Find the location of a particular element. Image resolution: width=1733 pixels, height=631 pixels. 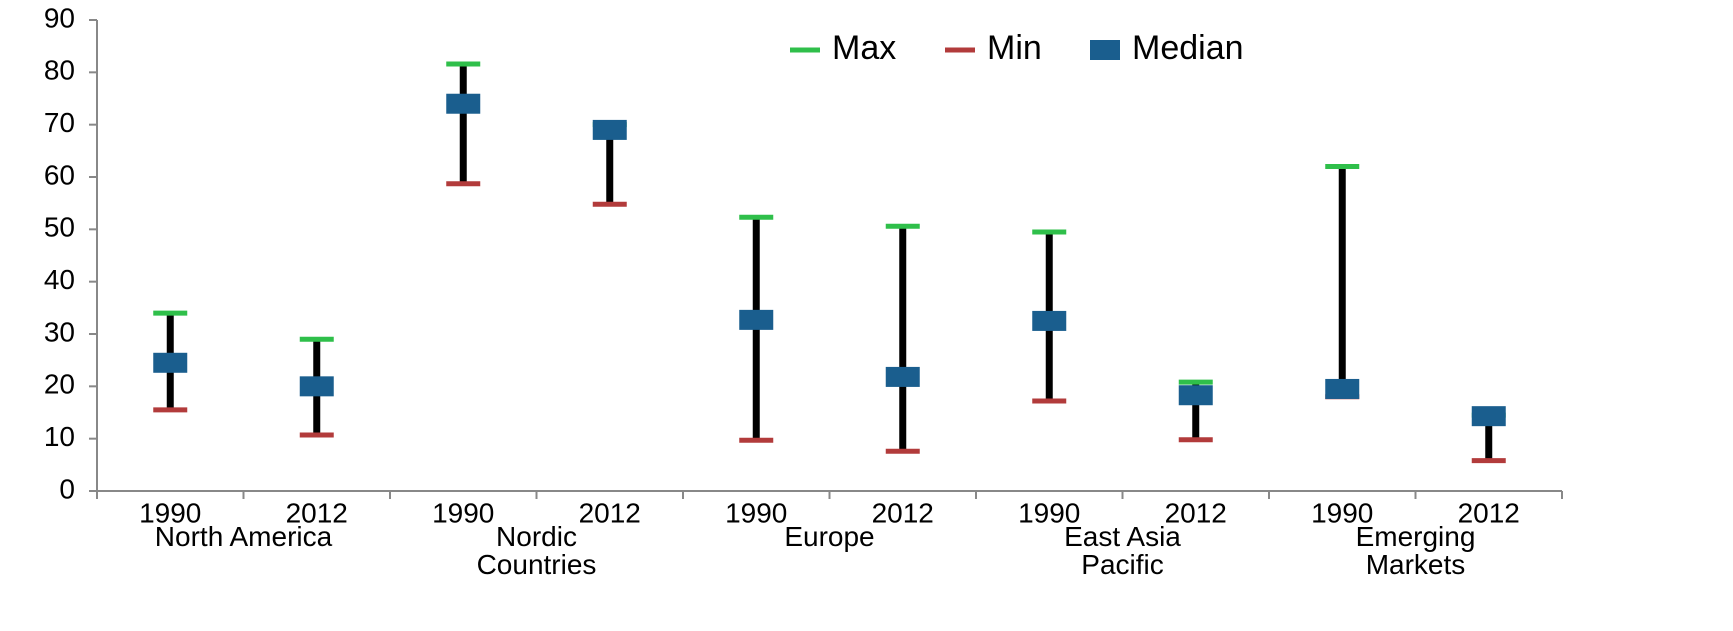

legend-swatch is located at coordinates (1105, 50).